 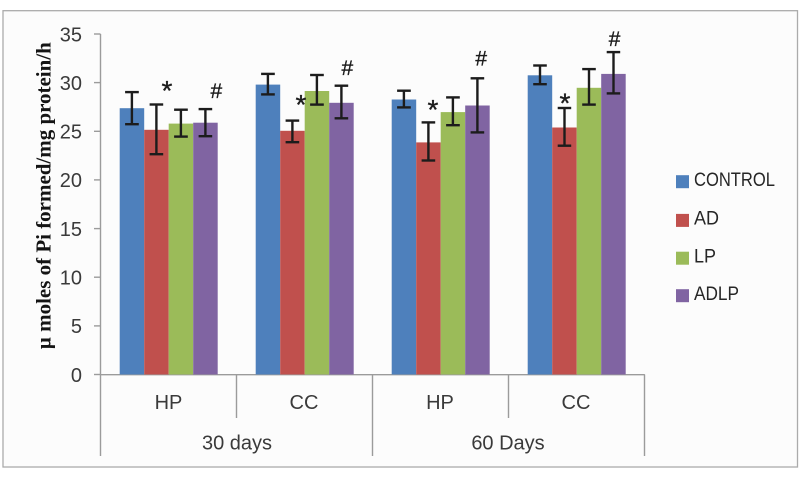 I want to click on svg-text: 60 Days, so click(x=507, y=444).